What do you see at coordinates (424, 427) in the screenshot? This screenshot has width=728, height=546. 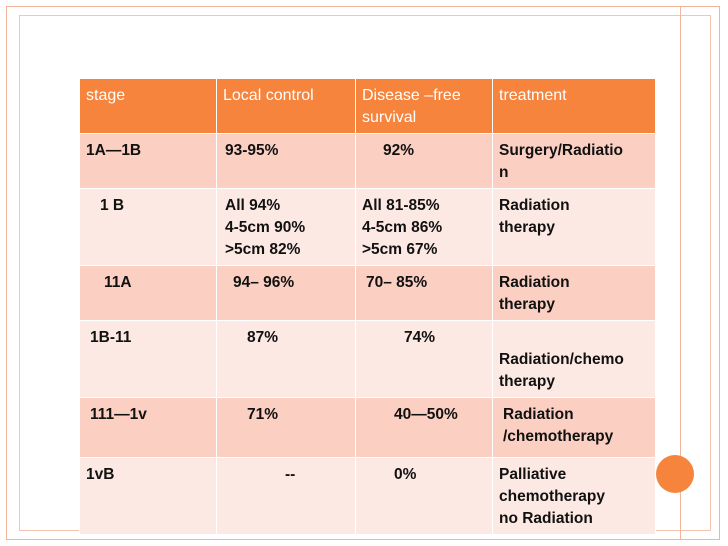 I see `cell-disease-free-survival: 40—50%` at bounding box center [424, 427].